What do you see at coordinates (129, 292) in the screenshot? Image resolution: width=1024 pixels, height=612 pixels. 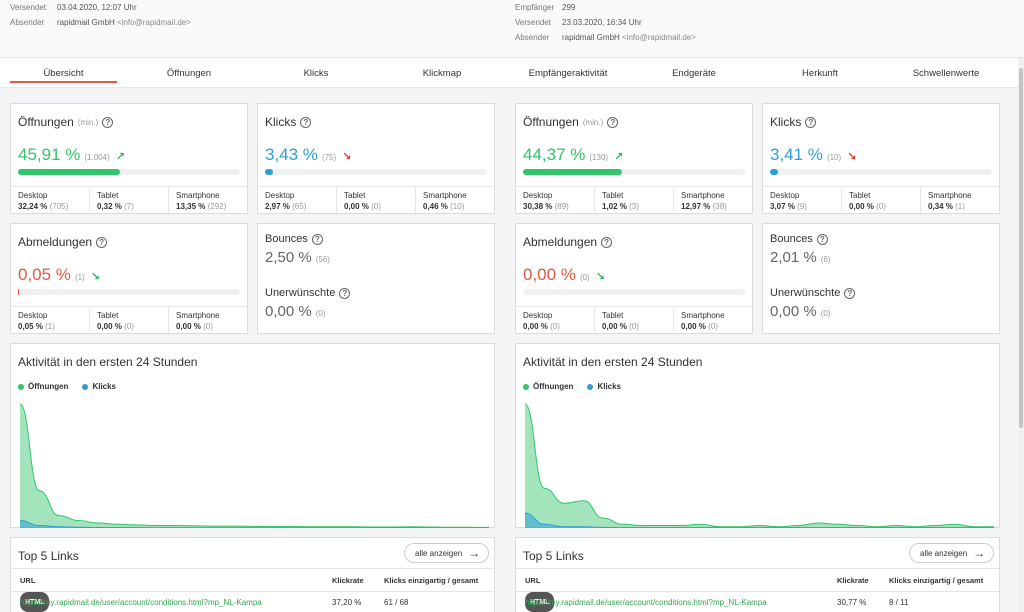 I see `rate-bar` at bounding box center [129, 292].